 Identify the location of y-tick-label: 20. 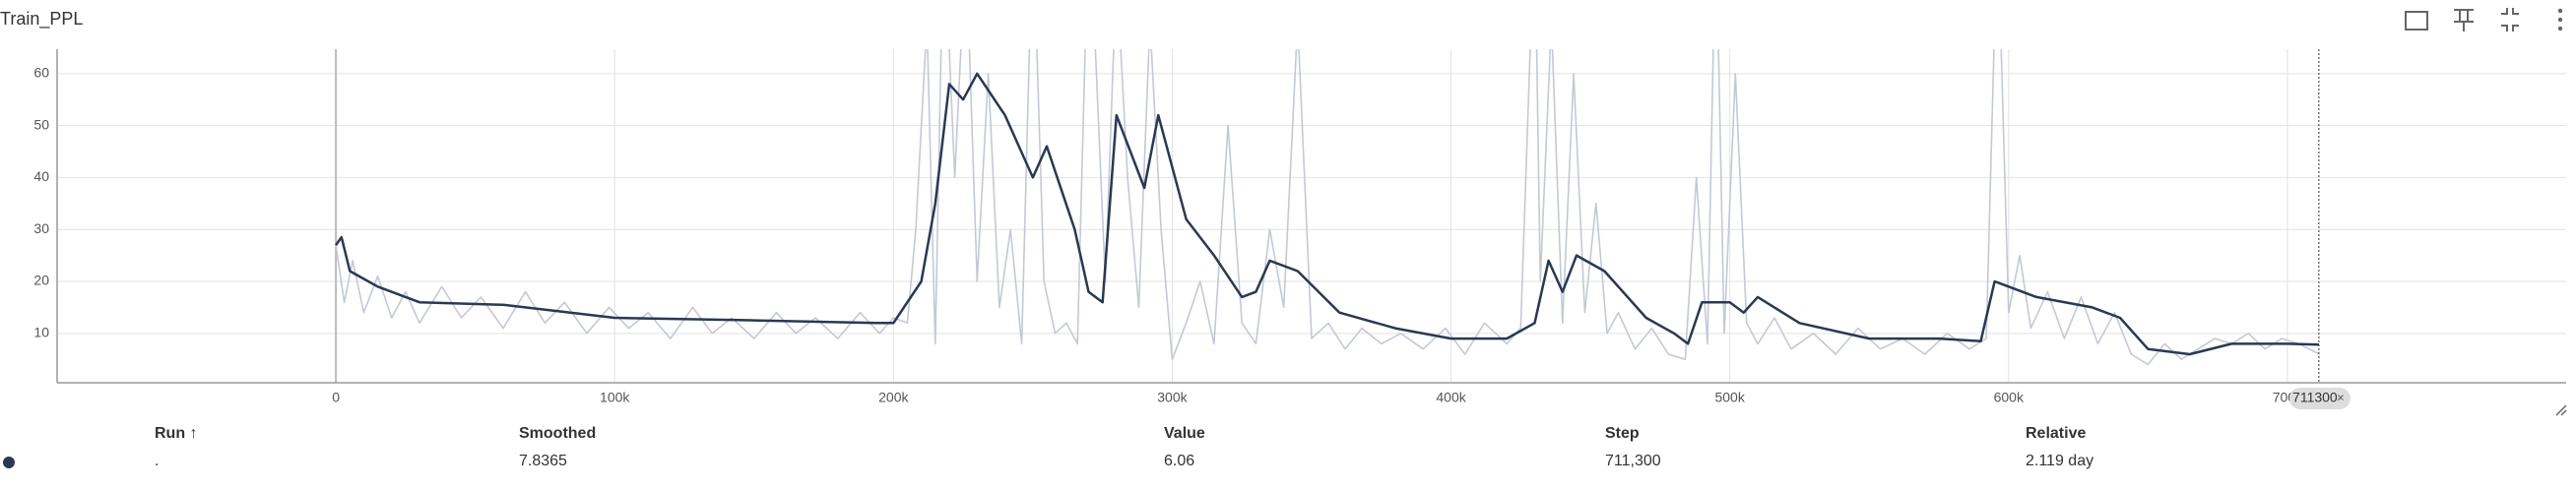
(41, 280).